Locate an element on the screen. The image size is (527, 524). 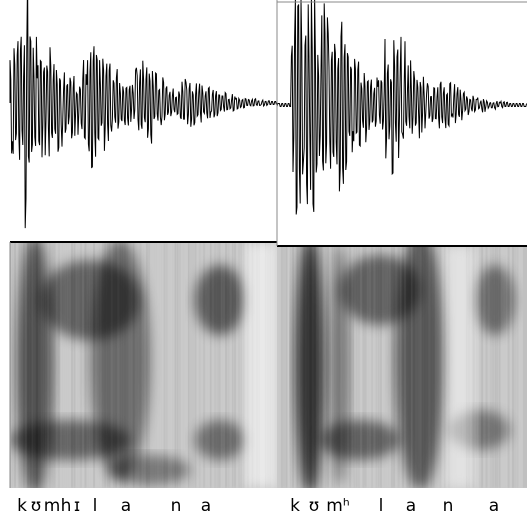
formant is located at coordinates (150, 470).